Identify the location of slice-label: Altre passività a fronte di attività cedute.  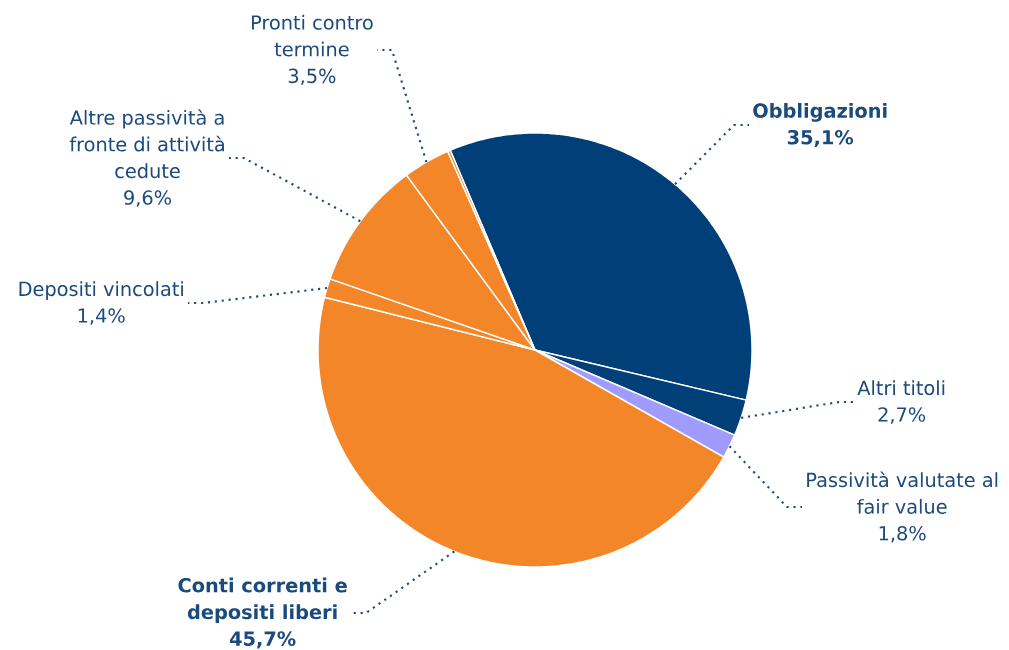
(146, 144).